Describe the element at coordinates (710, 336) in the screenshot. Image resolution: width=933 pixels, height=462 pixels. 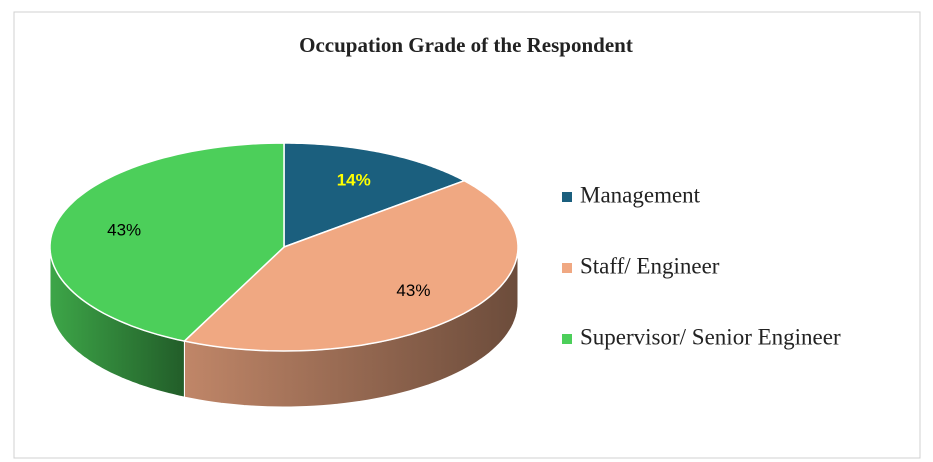
I see `legend-label: Supervisor/ Senior Engineer` at that location.